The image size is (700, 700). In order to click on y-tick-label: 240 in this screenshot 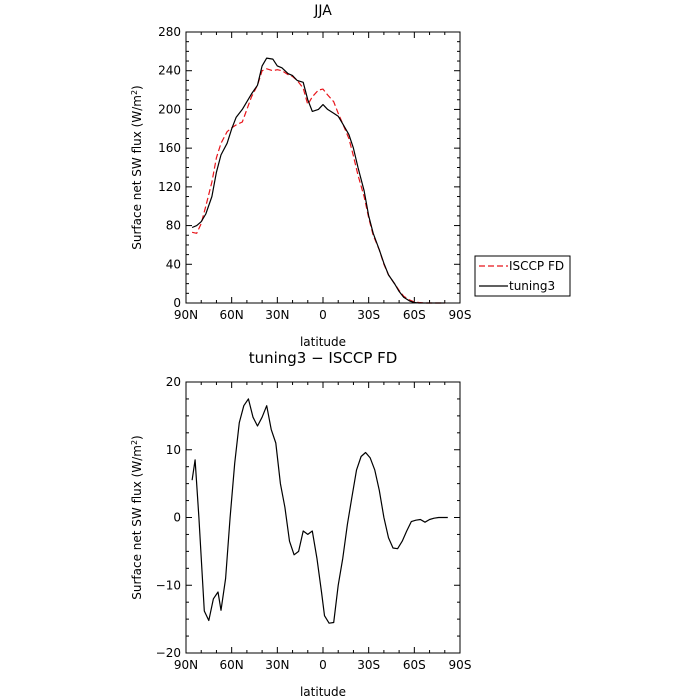, I will do `click(169, 71)`.